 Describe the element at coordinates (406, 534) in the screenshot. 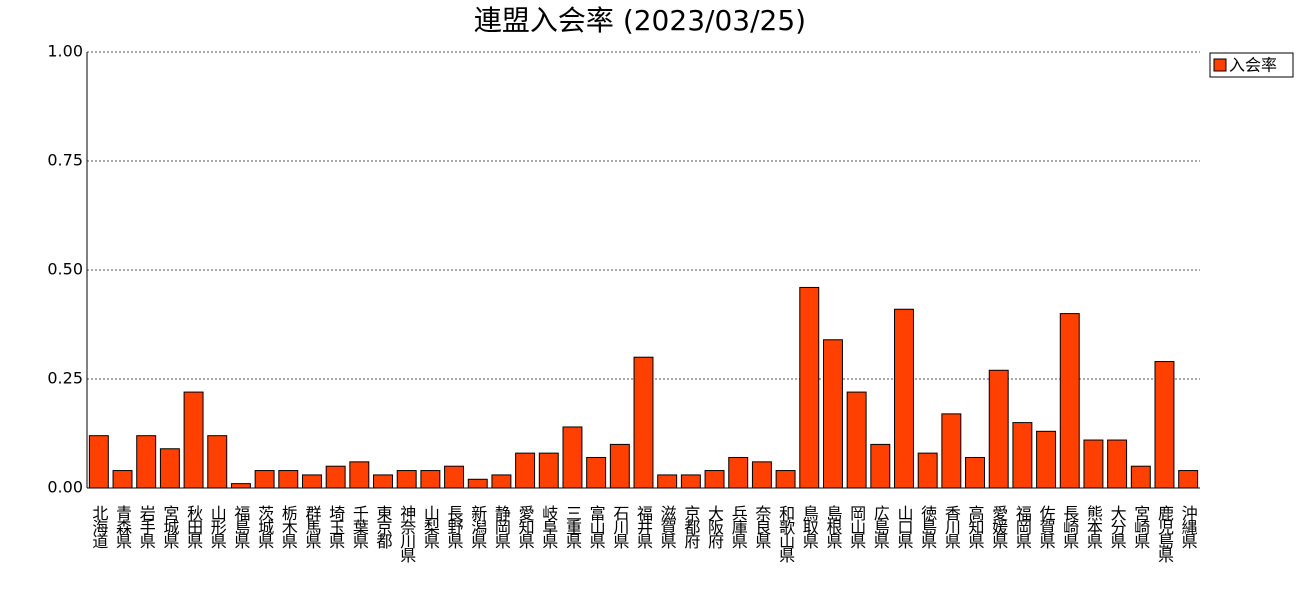

I see `x-tick-label: 神奈川県` at that location.